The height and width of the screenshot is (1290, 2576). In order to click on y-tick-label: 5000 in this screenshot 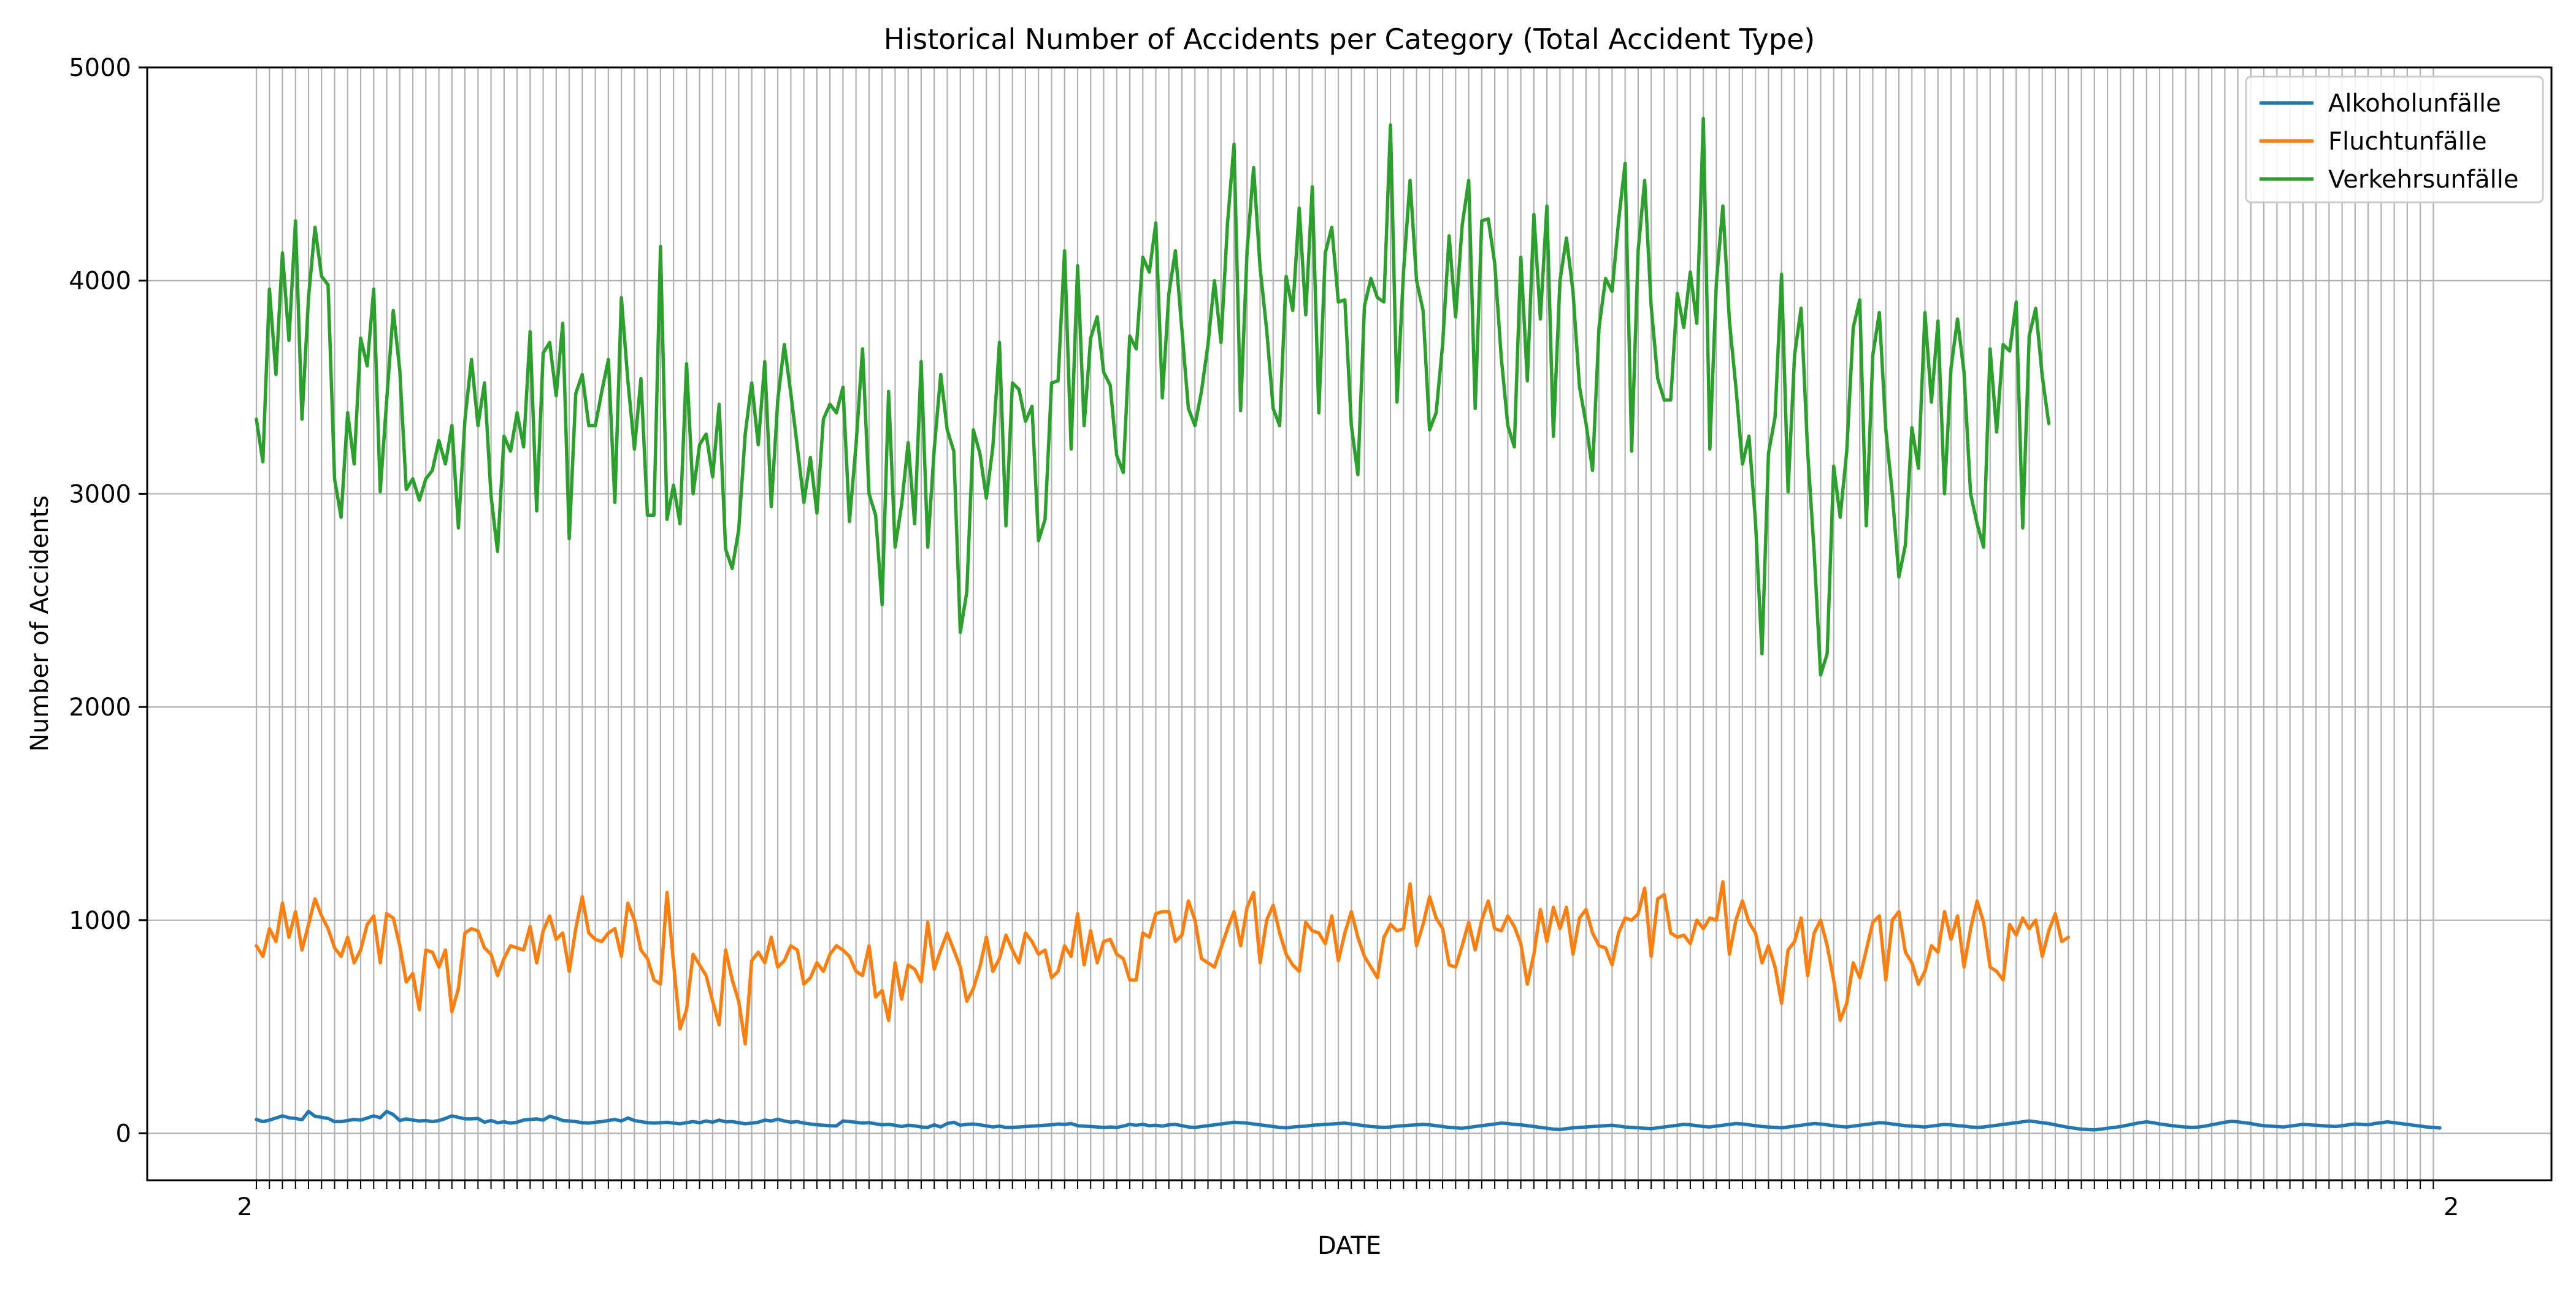, I will do `click(100, 68)`.